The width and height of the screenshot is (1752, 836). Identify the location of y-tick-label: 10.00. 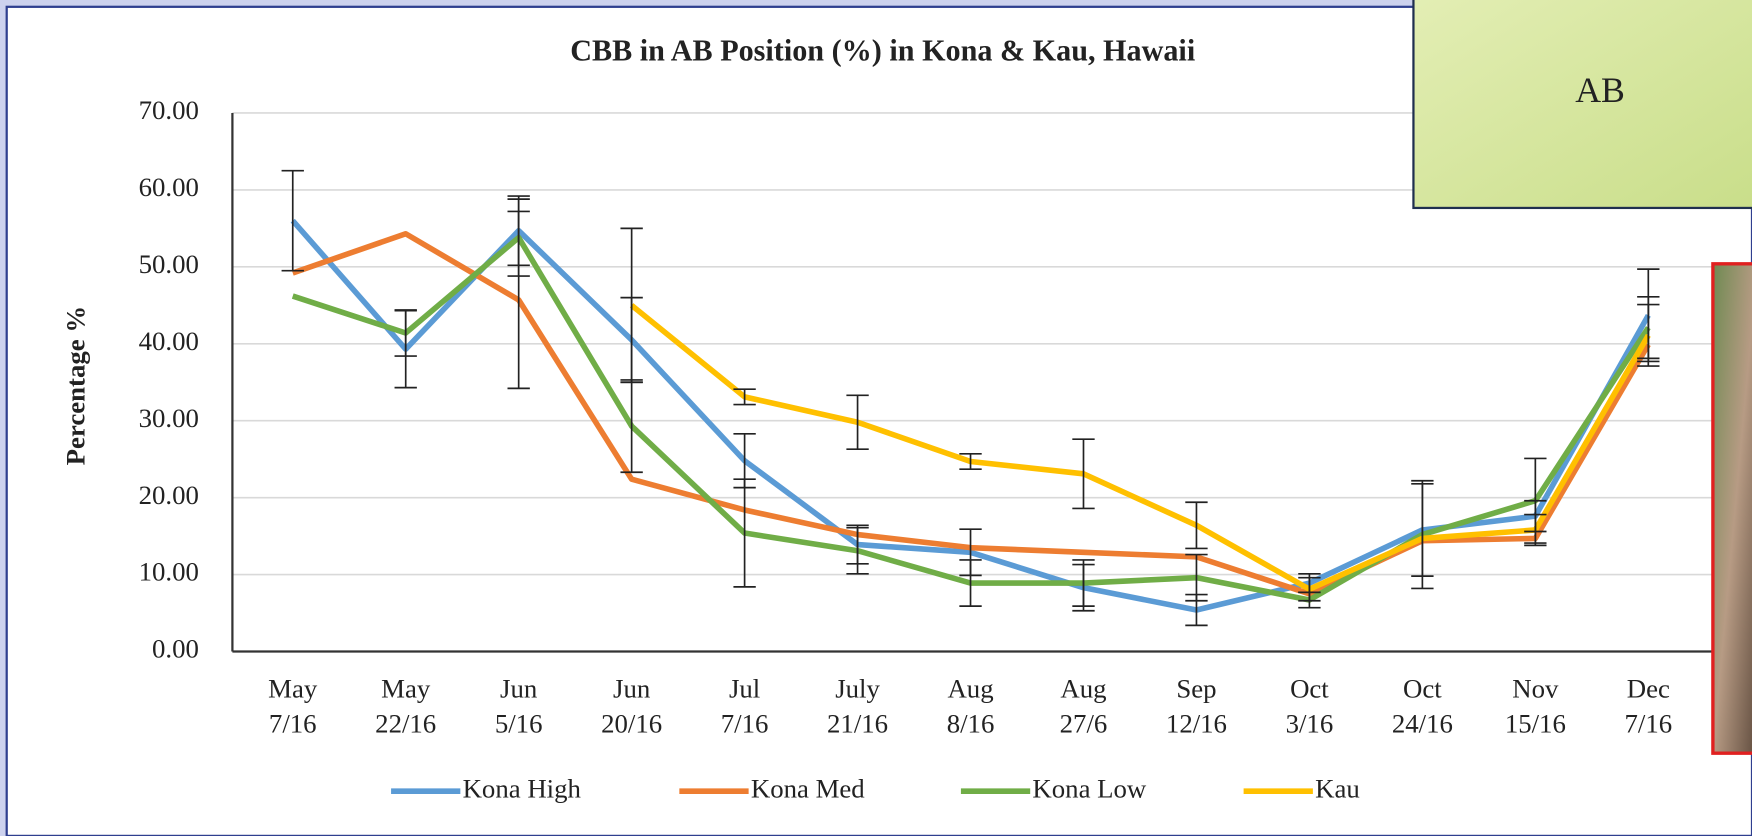
(169, 572).